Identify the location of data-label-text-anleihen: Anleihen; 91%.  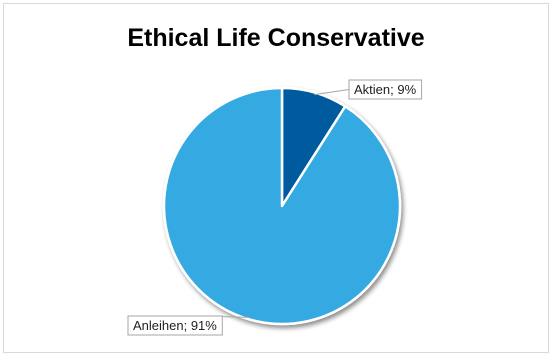
(175, 325).